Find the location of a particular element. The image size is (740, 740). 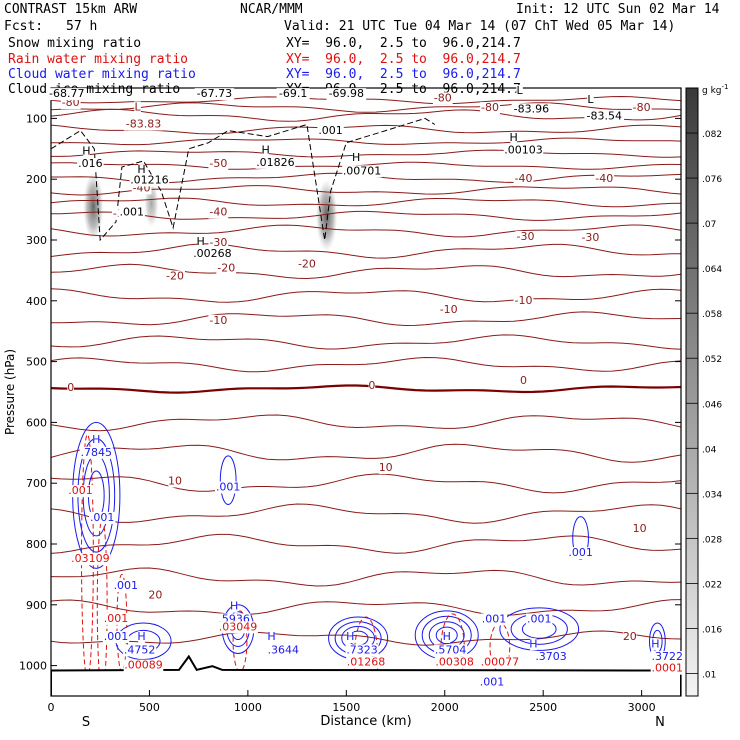

x-tick-label: 2500 is located at coordinates (543, 707).